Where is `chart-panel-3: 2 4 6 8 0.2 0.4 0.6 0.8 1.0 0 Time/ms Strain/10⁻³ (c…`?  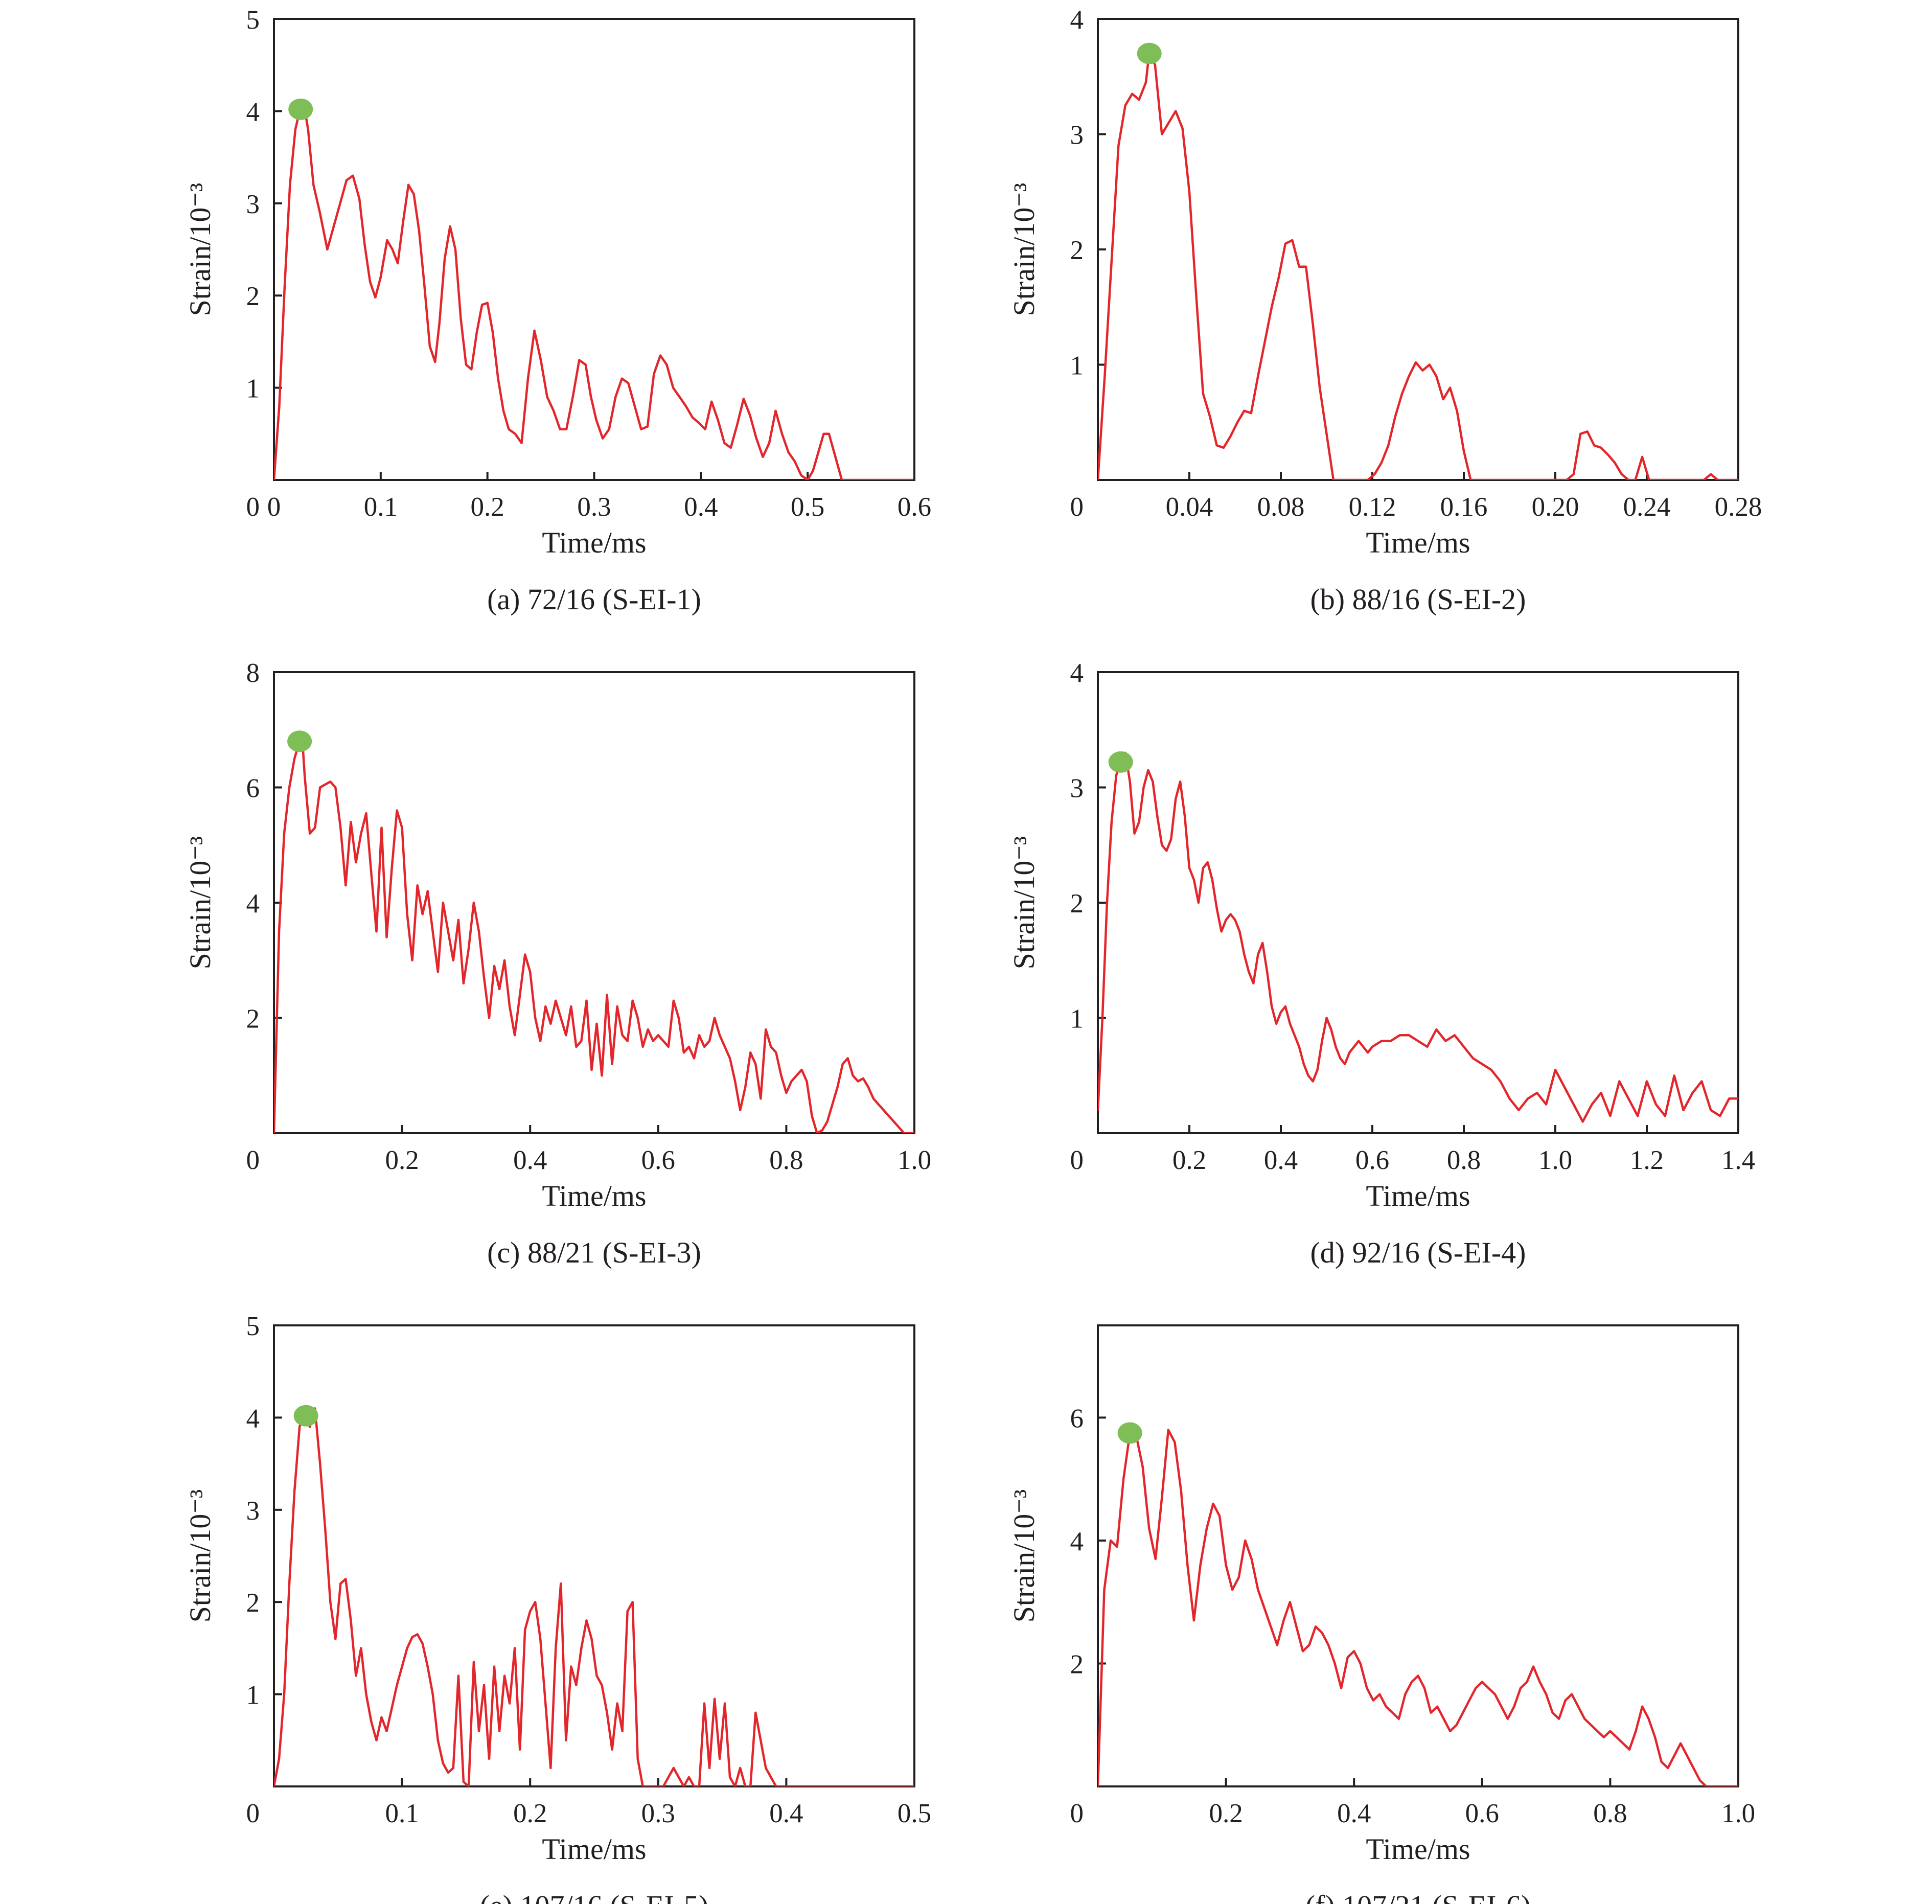
chart-panel-3: 2 4 6 8 0.2 0.4 0.6 0.8 1.0 0 Time/ms Strain/10⁻³ (c… is located at coordinates (557, 963).